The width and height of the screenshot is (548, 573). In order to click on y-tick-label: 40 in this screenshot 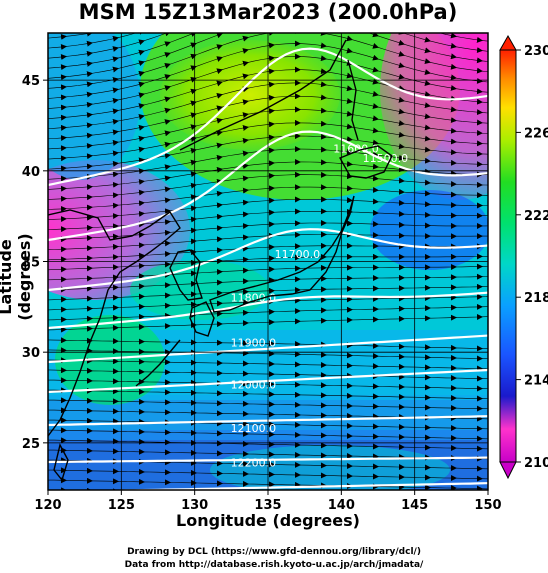, I will do `click(31, 172)`.